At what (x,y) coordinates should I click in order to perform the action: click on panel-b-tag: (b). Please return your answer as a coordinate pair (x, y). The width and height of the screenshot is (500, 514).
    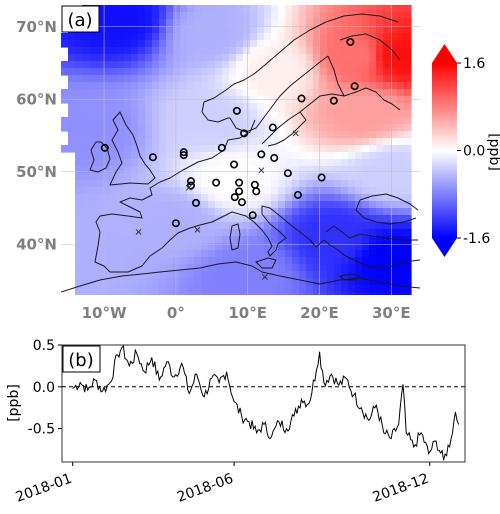
    Looking at the image, I should click on (80, 360).